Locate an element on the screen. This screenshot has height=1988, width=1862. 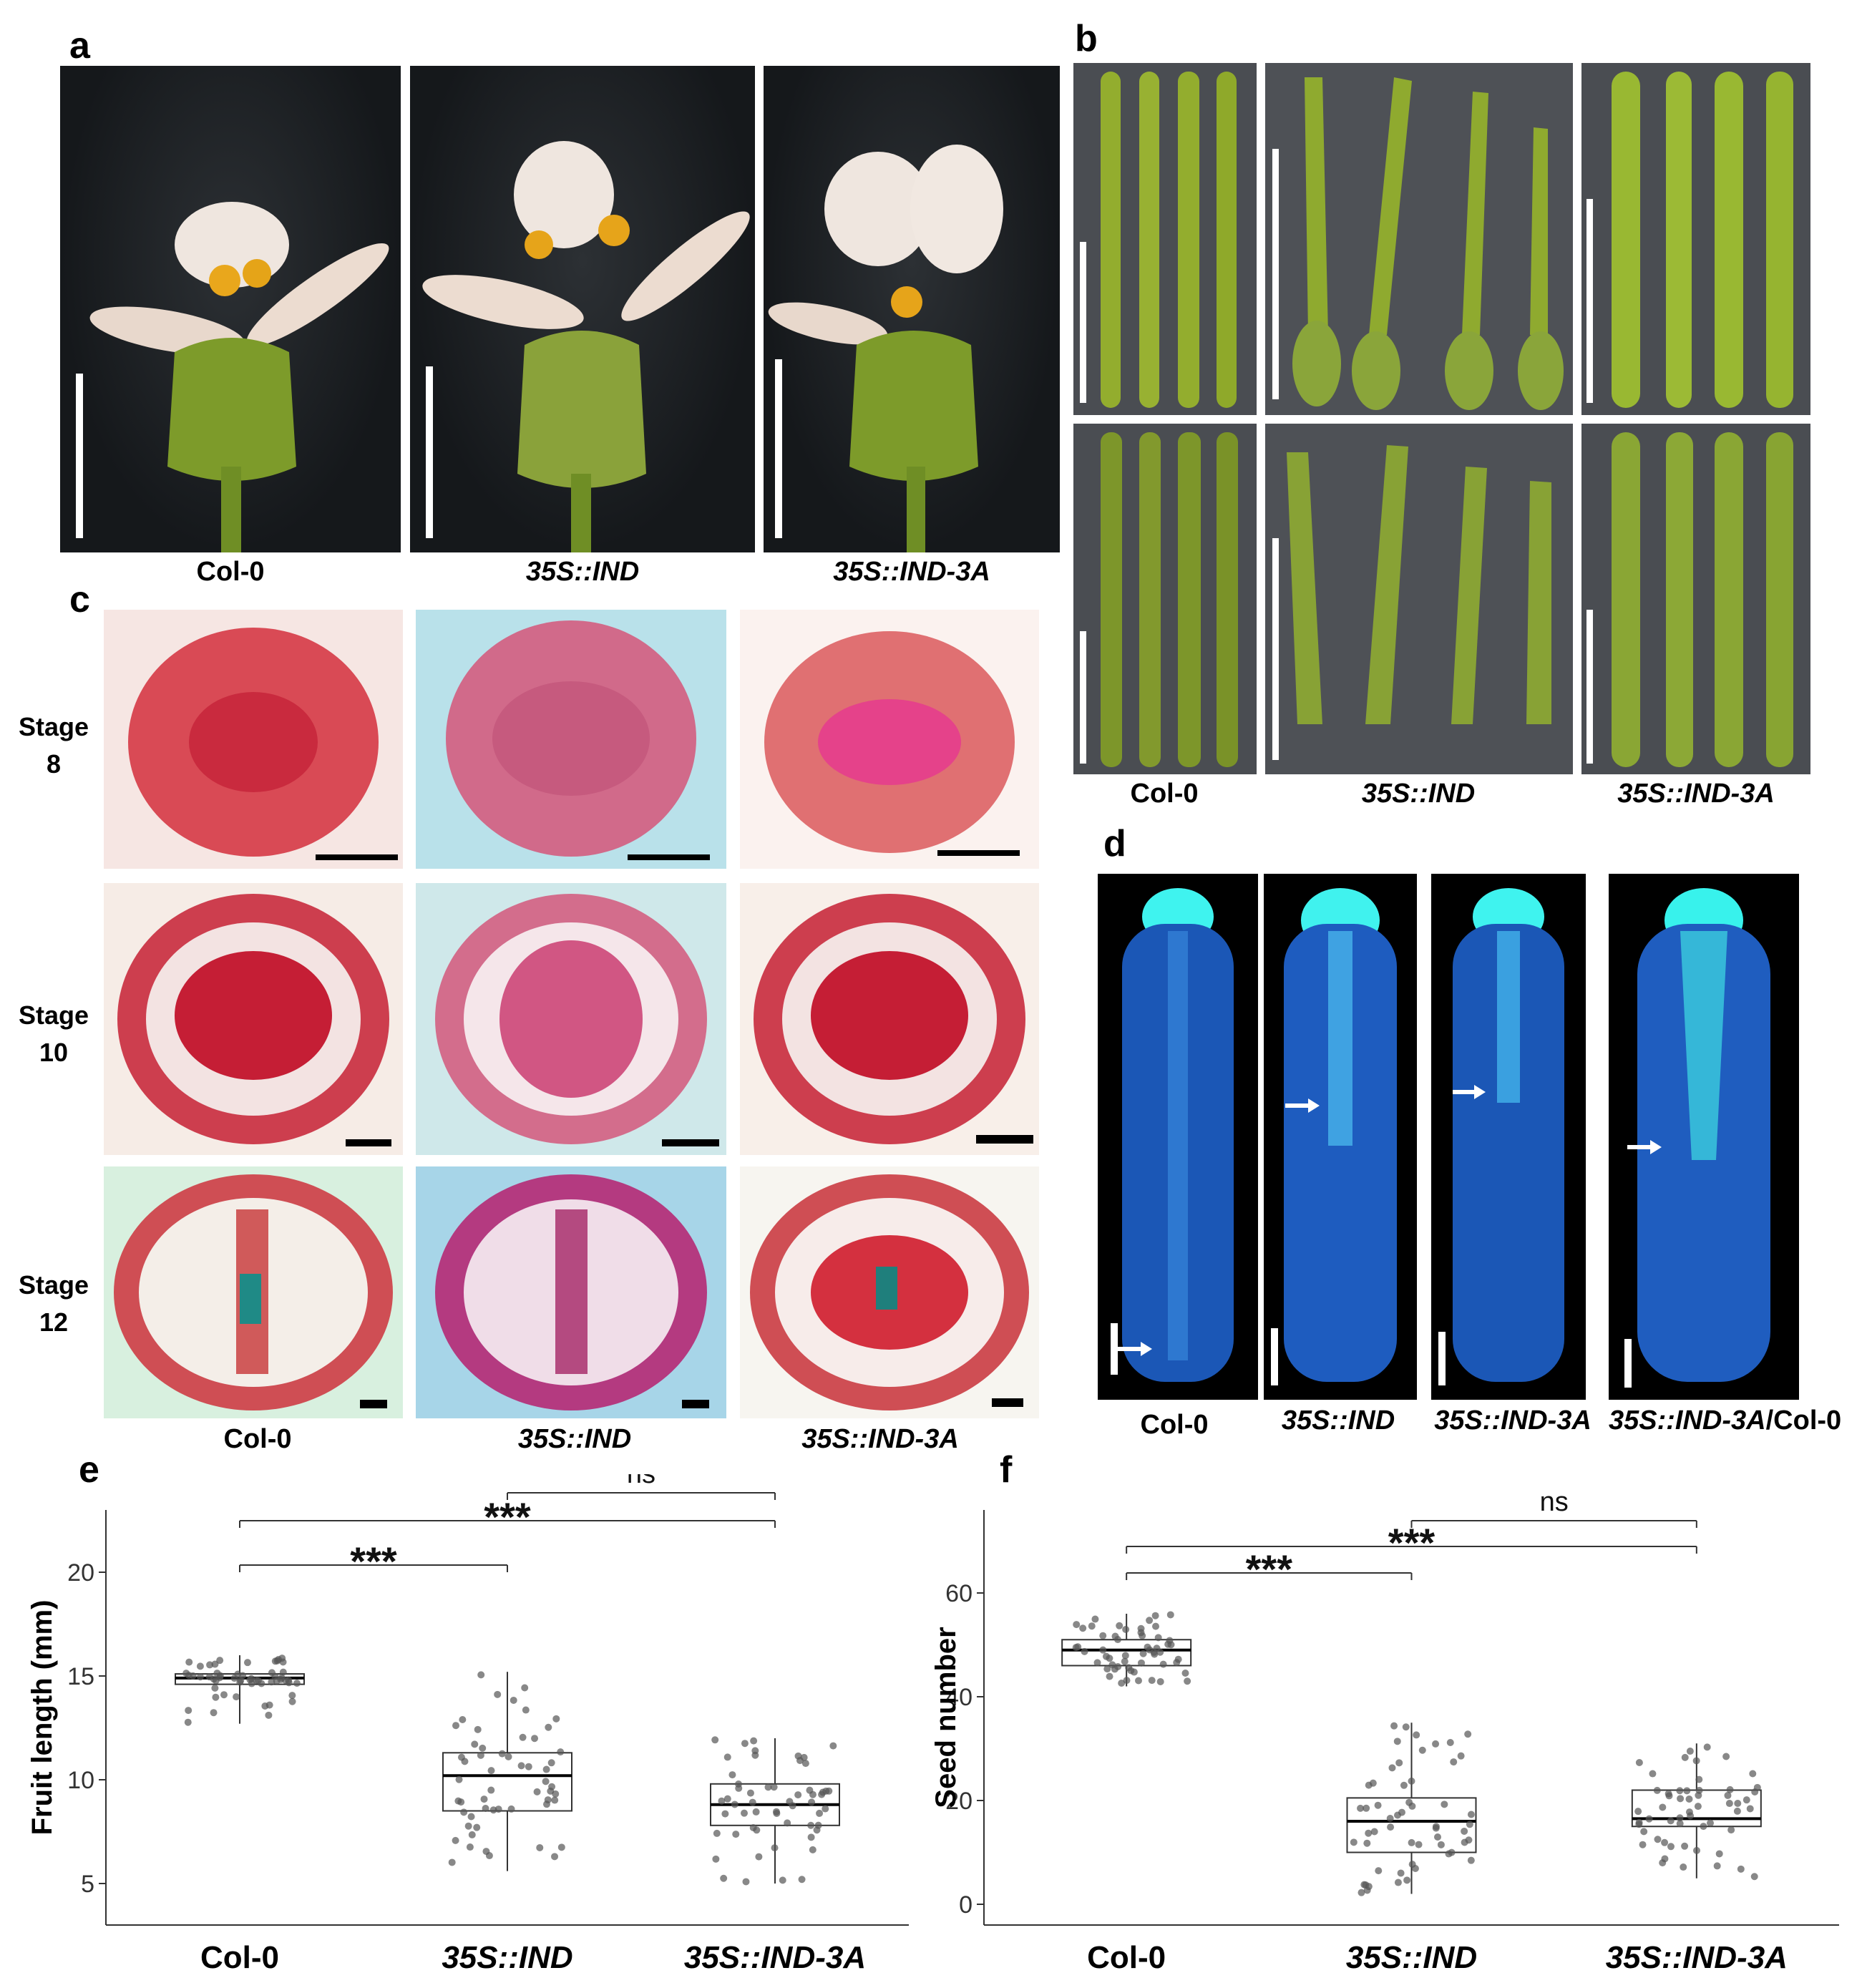
panel-d-label-35S-IND: 35S::IND is located at coordinates (1338, 1420).